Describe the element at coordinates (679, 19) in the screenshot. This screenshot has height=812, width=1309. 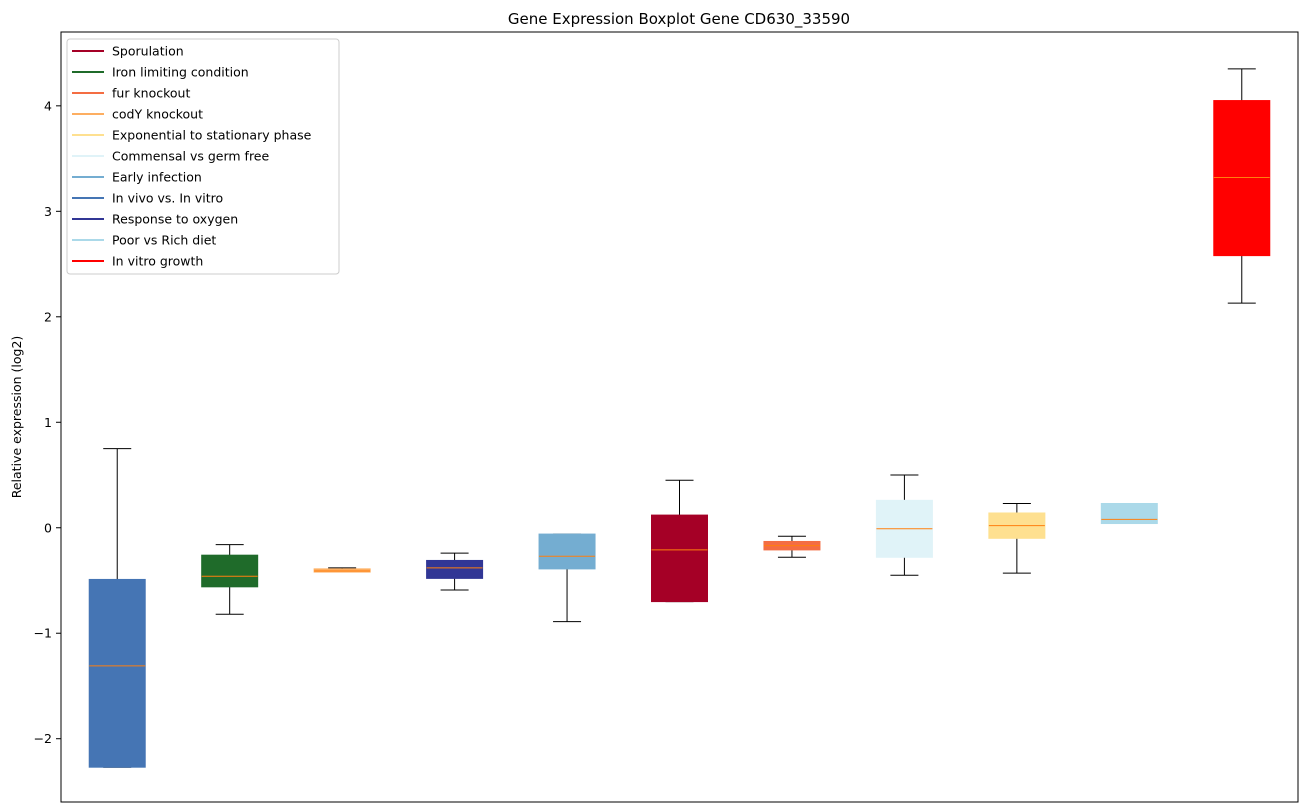
I see `chart-title: Gene Expression Boxplot Gene CD630_33590` at that location.